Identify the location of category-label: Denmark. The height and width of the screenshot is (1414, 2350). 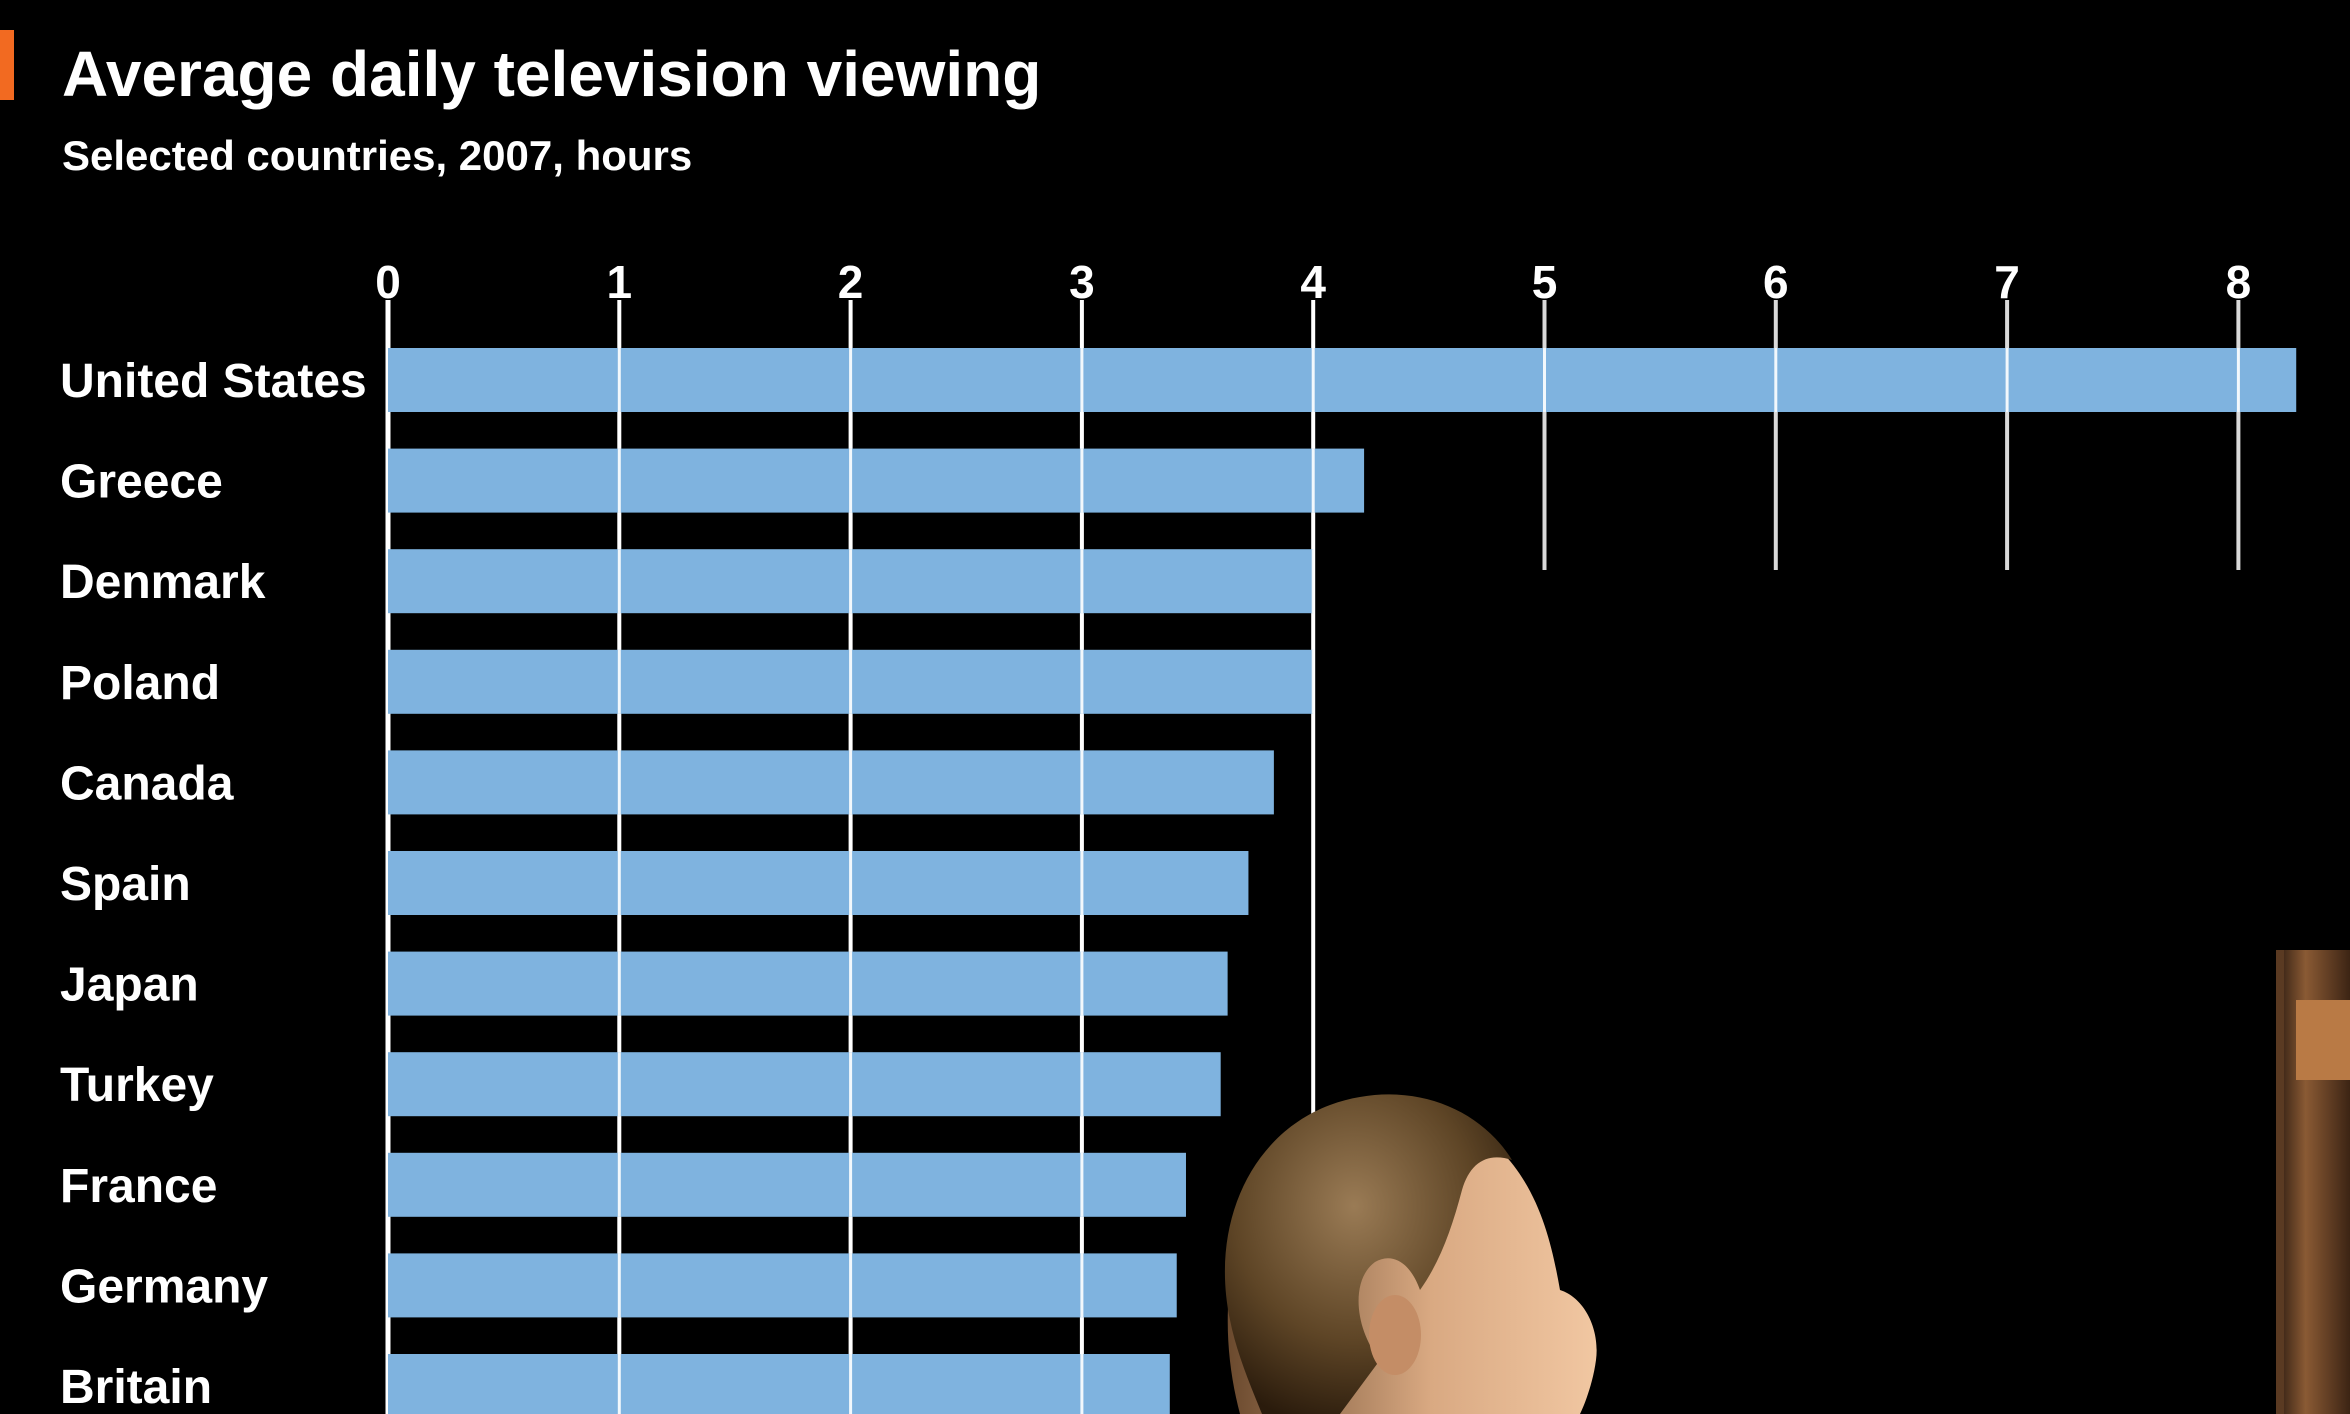
(163, 582).